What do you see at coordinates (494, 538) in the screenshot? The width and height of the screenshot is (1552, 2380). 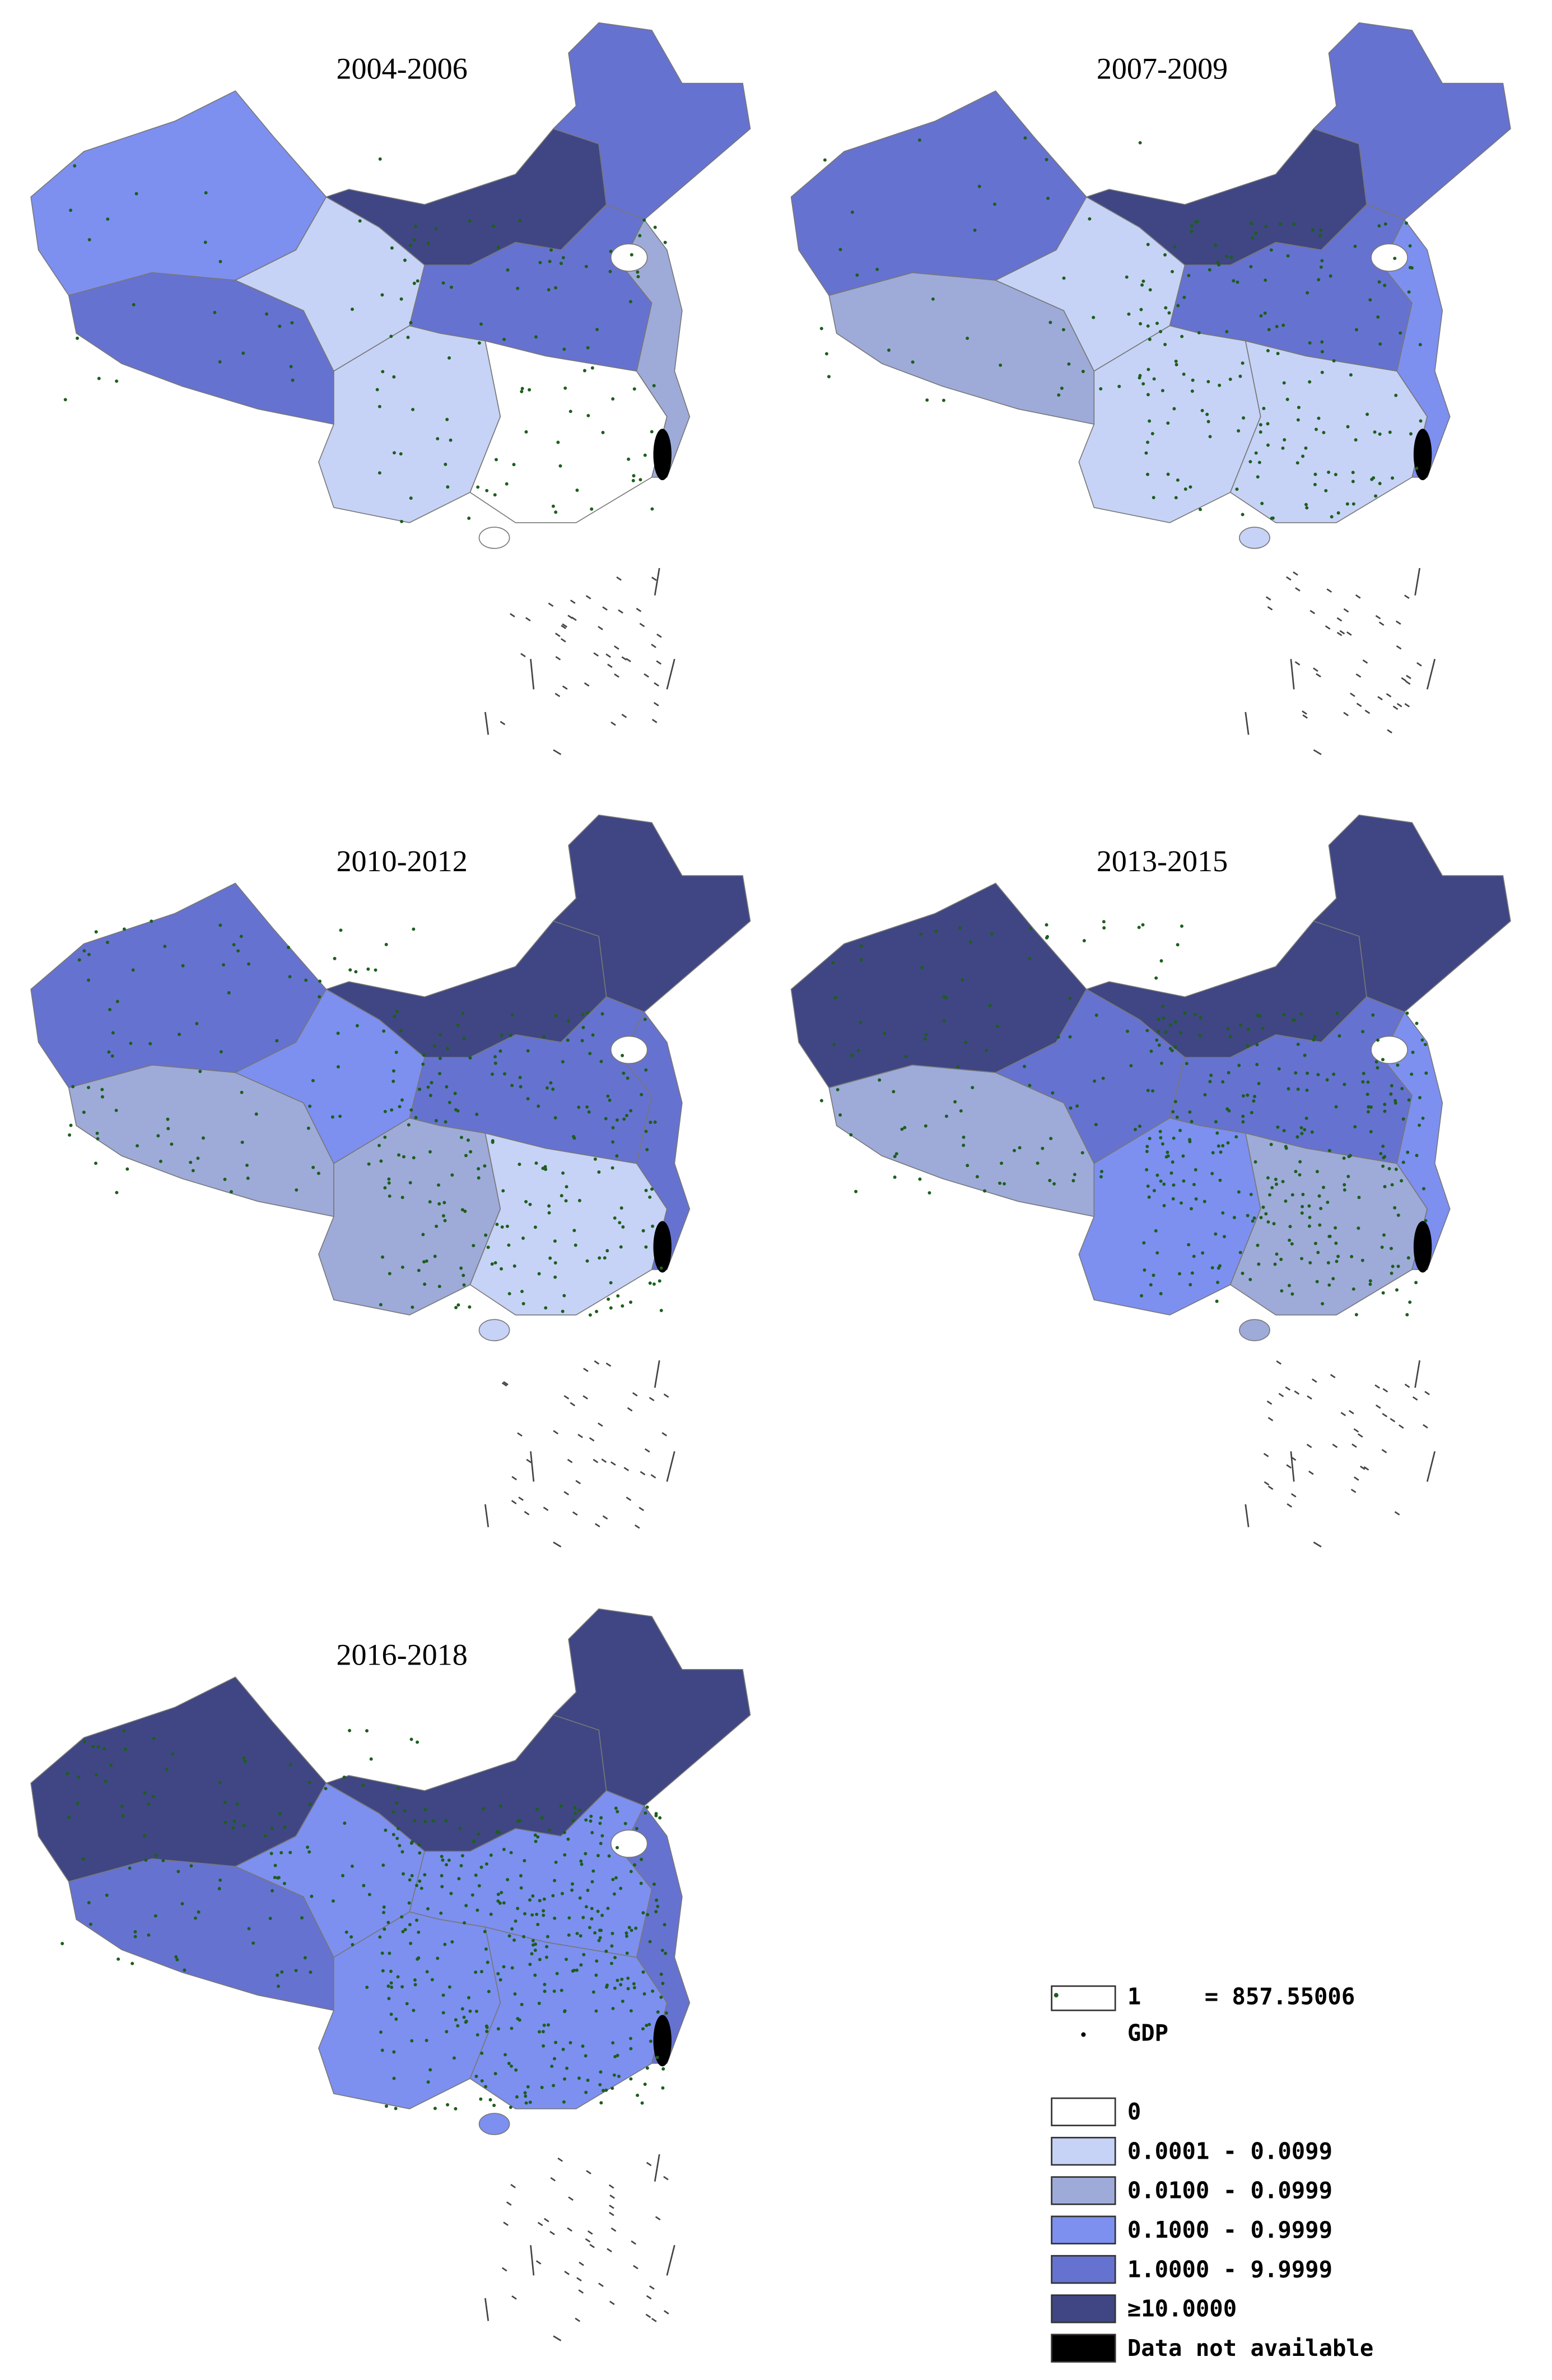 I see `hainan` at bounding box center [494, 538].